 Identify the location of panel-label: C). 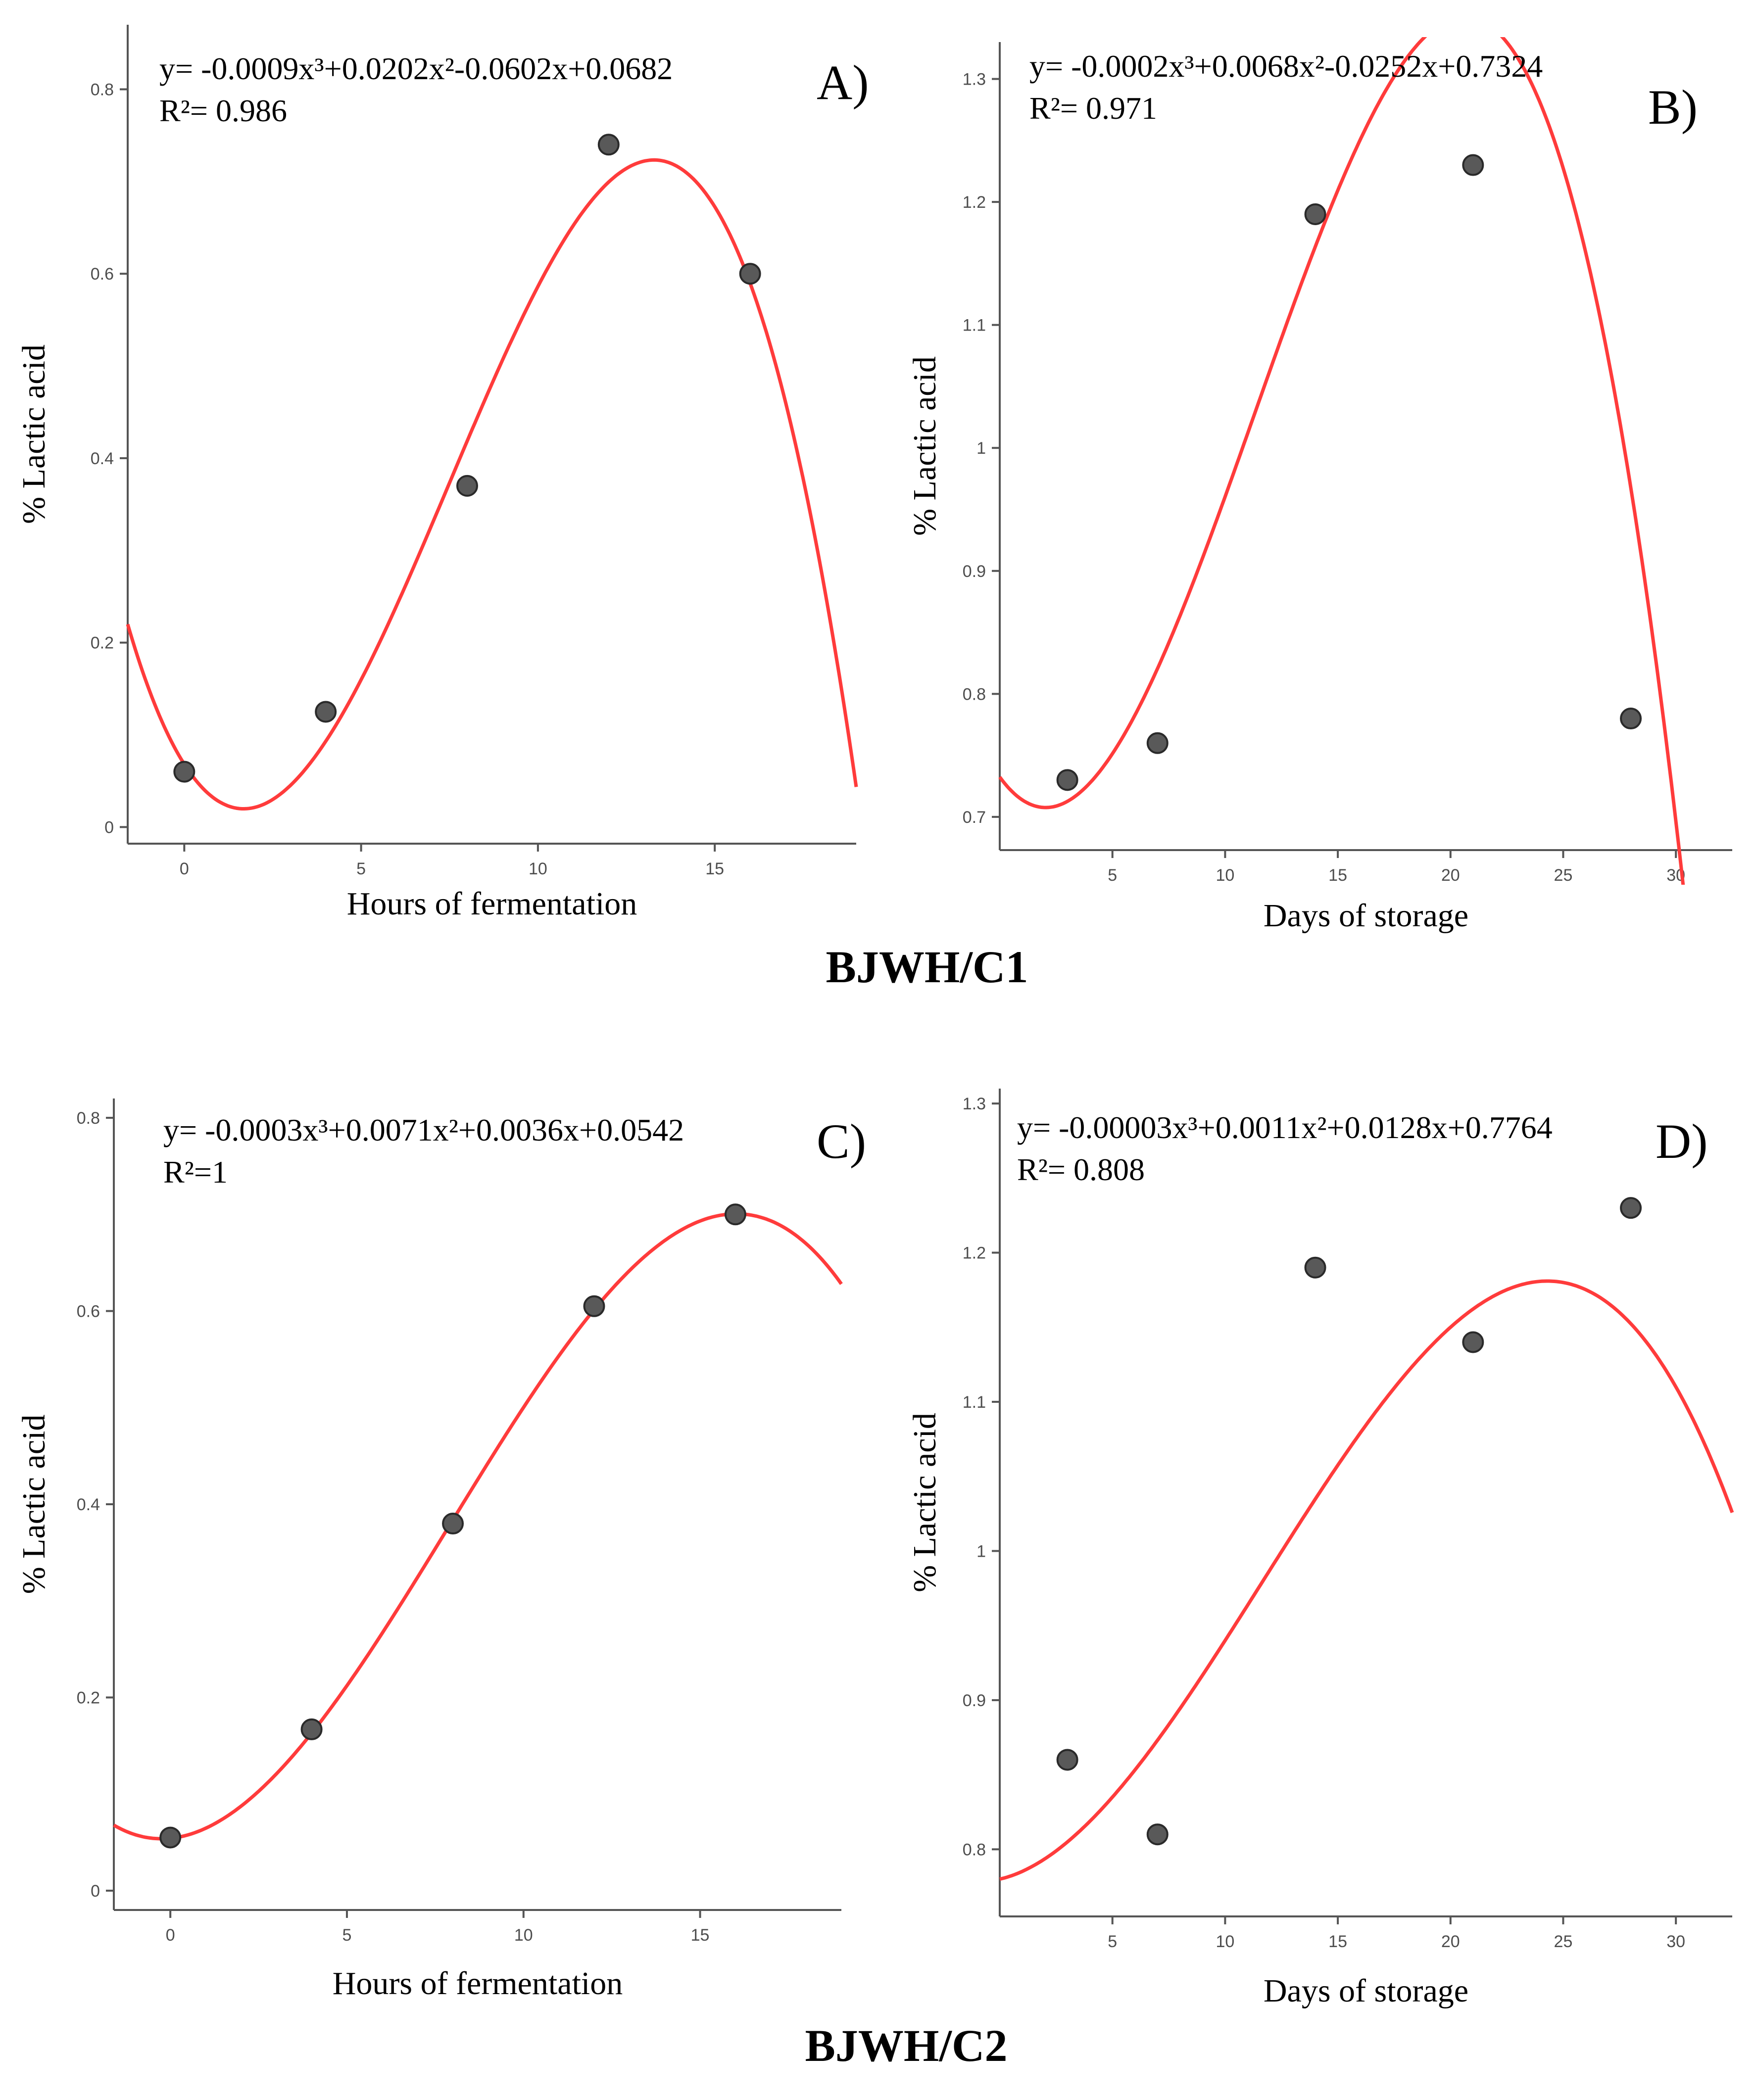
(841, 1141).